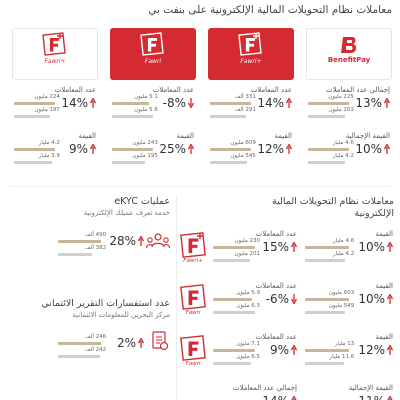 The width and height of the screenshot is (400, 400). I want to click on figure-value: 225, so click(348, 97).